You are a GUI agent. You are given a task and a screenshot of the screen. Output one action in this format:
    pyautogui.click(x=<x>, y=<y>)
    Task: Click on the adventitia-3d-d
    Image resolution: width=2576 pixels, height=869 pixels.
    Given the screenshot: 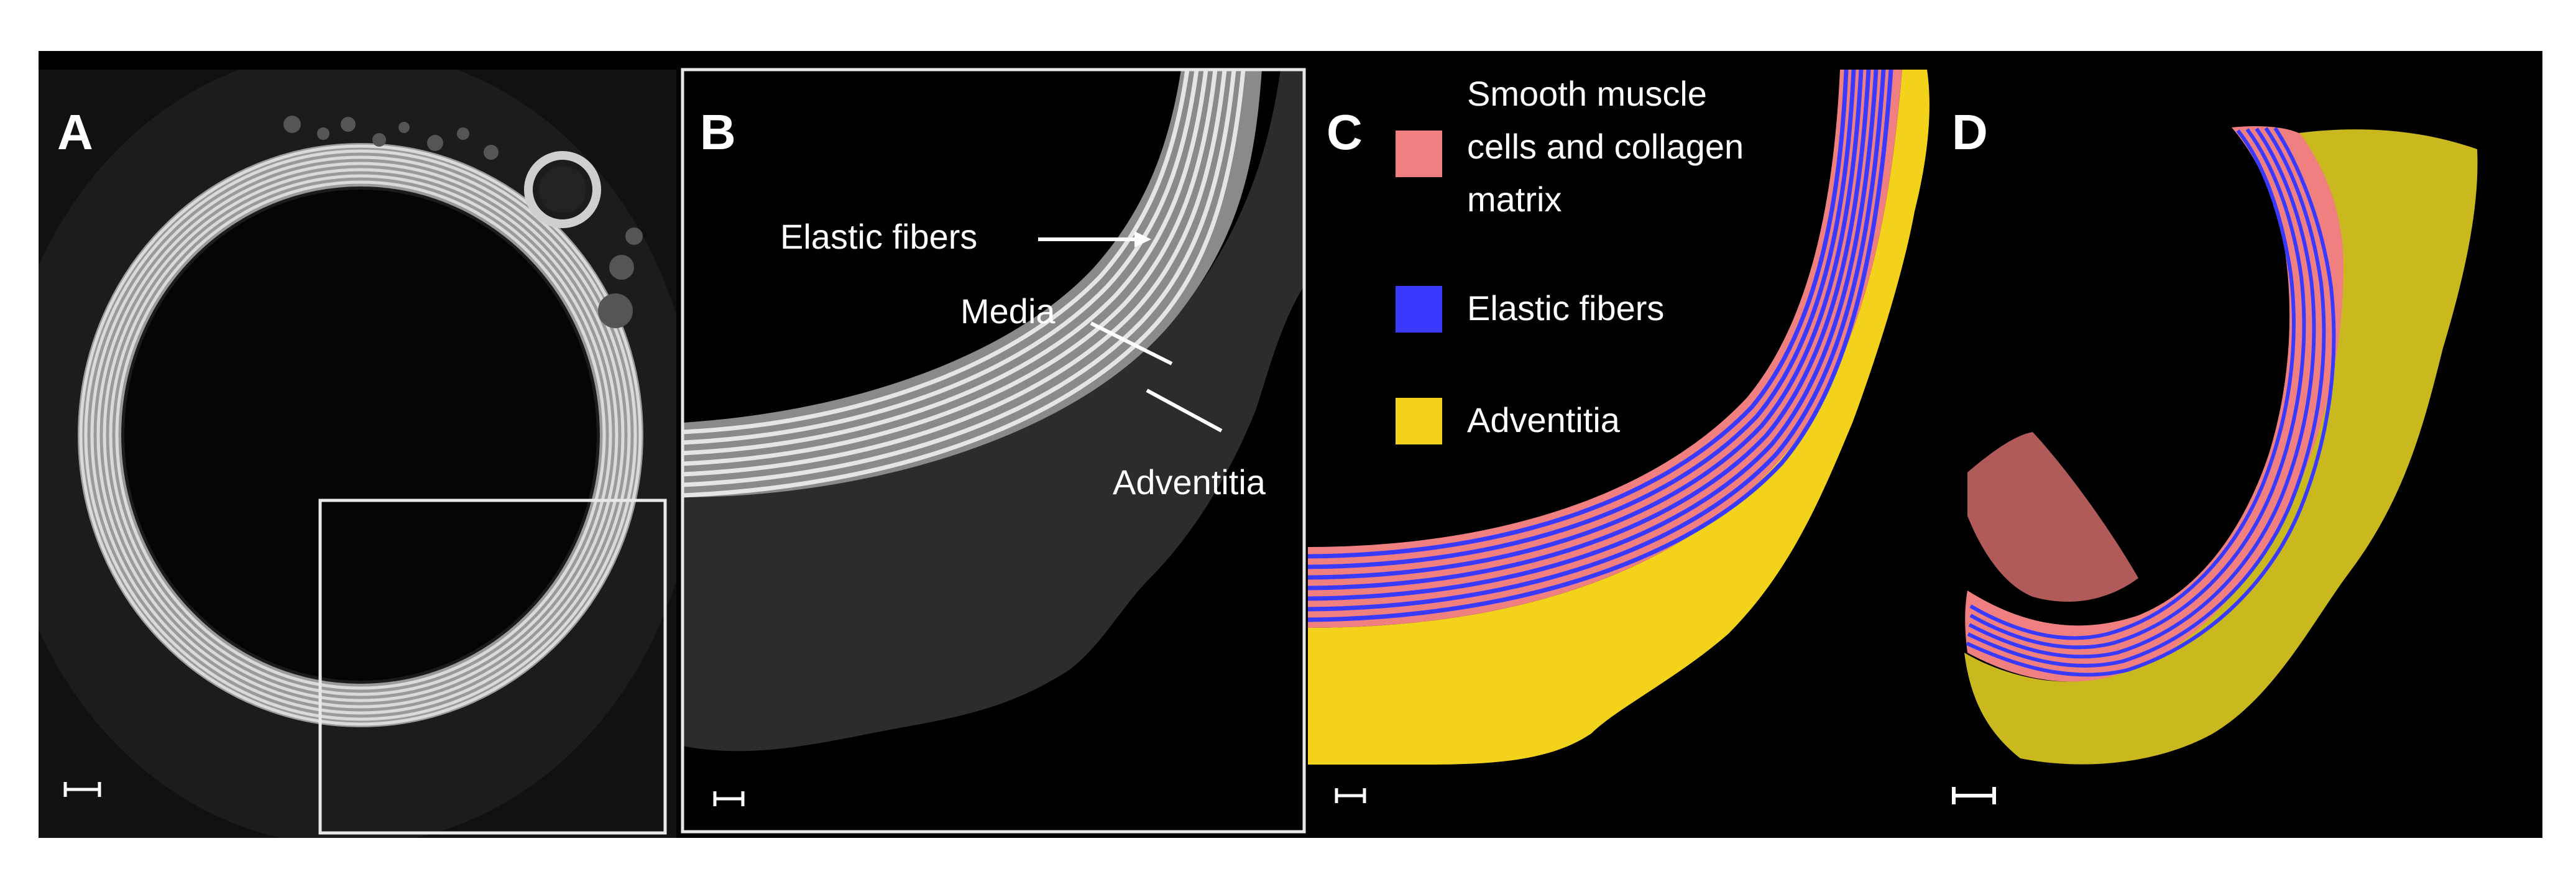 What is the action you would take?
    pyautogui.click(x=2221, y=447)
    